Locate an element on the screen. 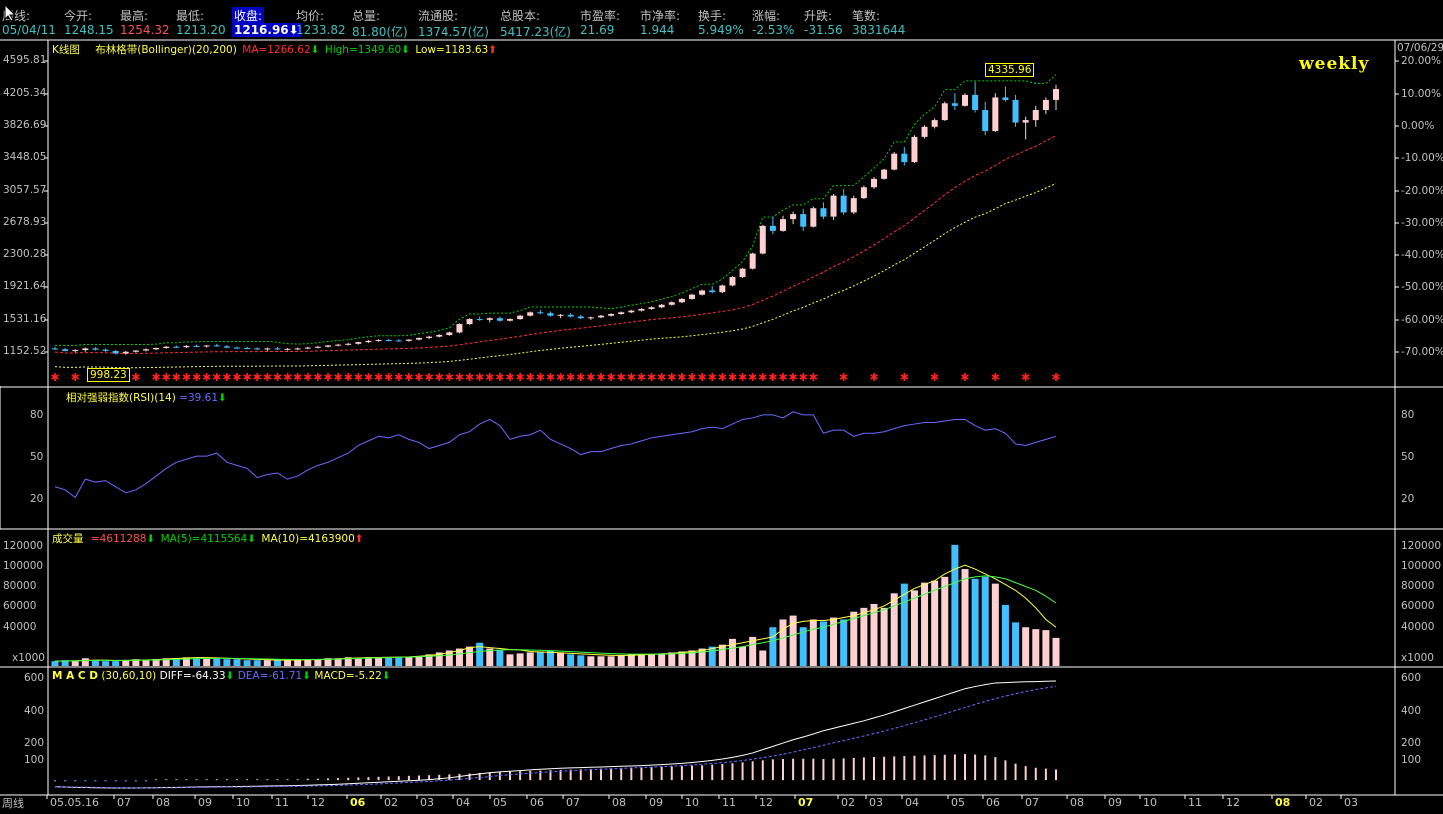 Image resolution: width=1443 pixels, height=814 pixels. volume-title: 成交量 is located at coordinates (68, 539).